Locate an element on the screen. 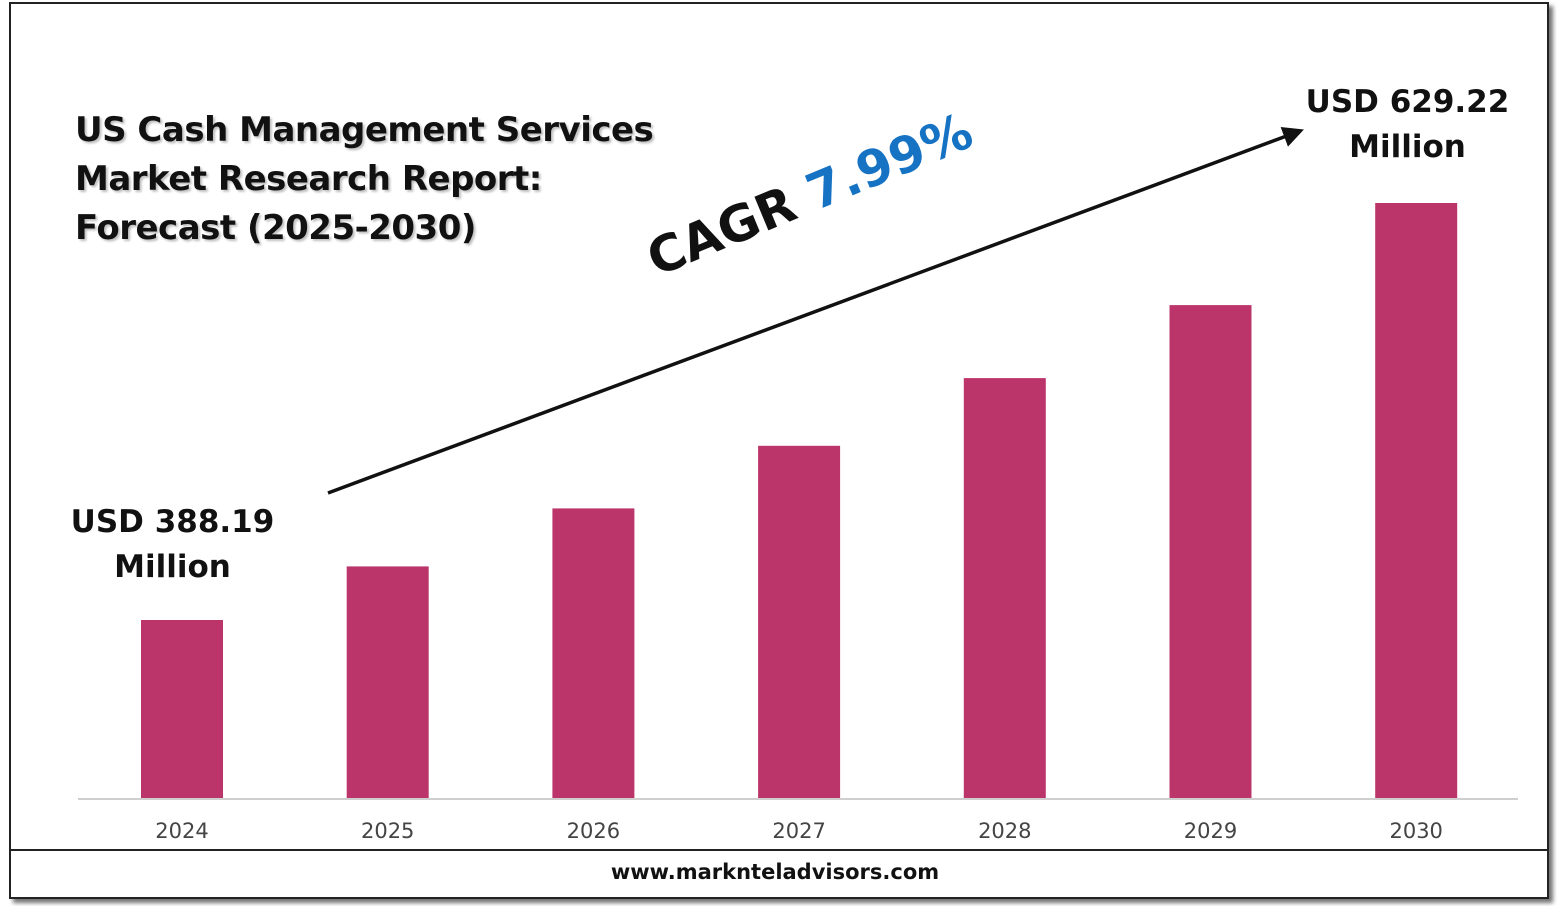 Image resolution: width=1557 pixels, height=906 pixels. x-tick-labels: 2024 2025 2026 2027 2028 2029 2030 is located at coordinates (799, 831).